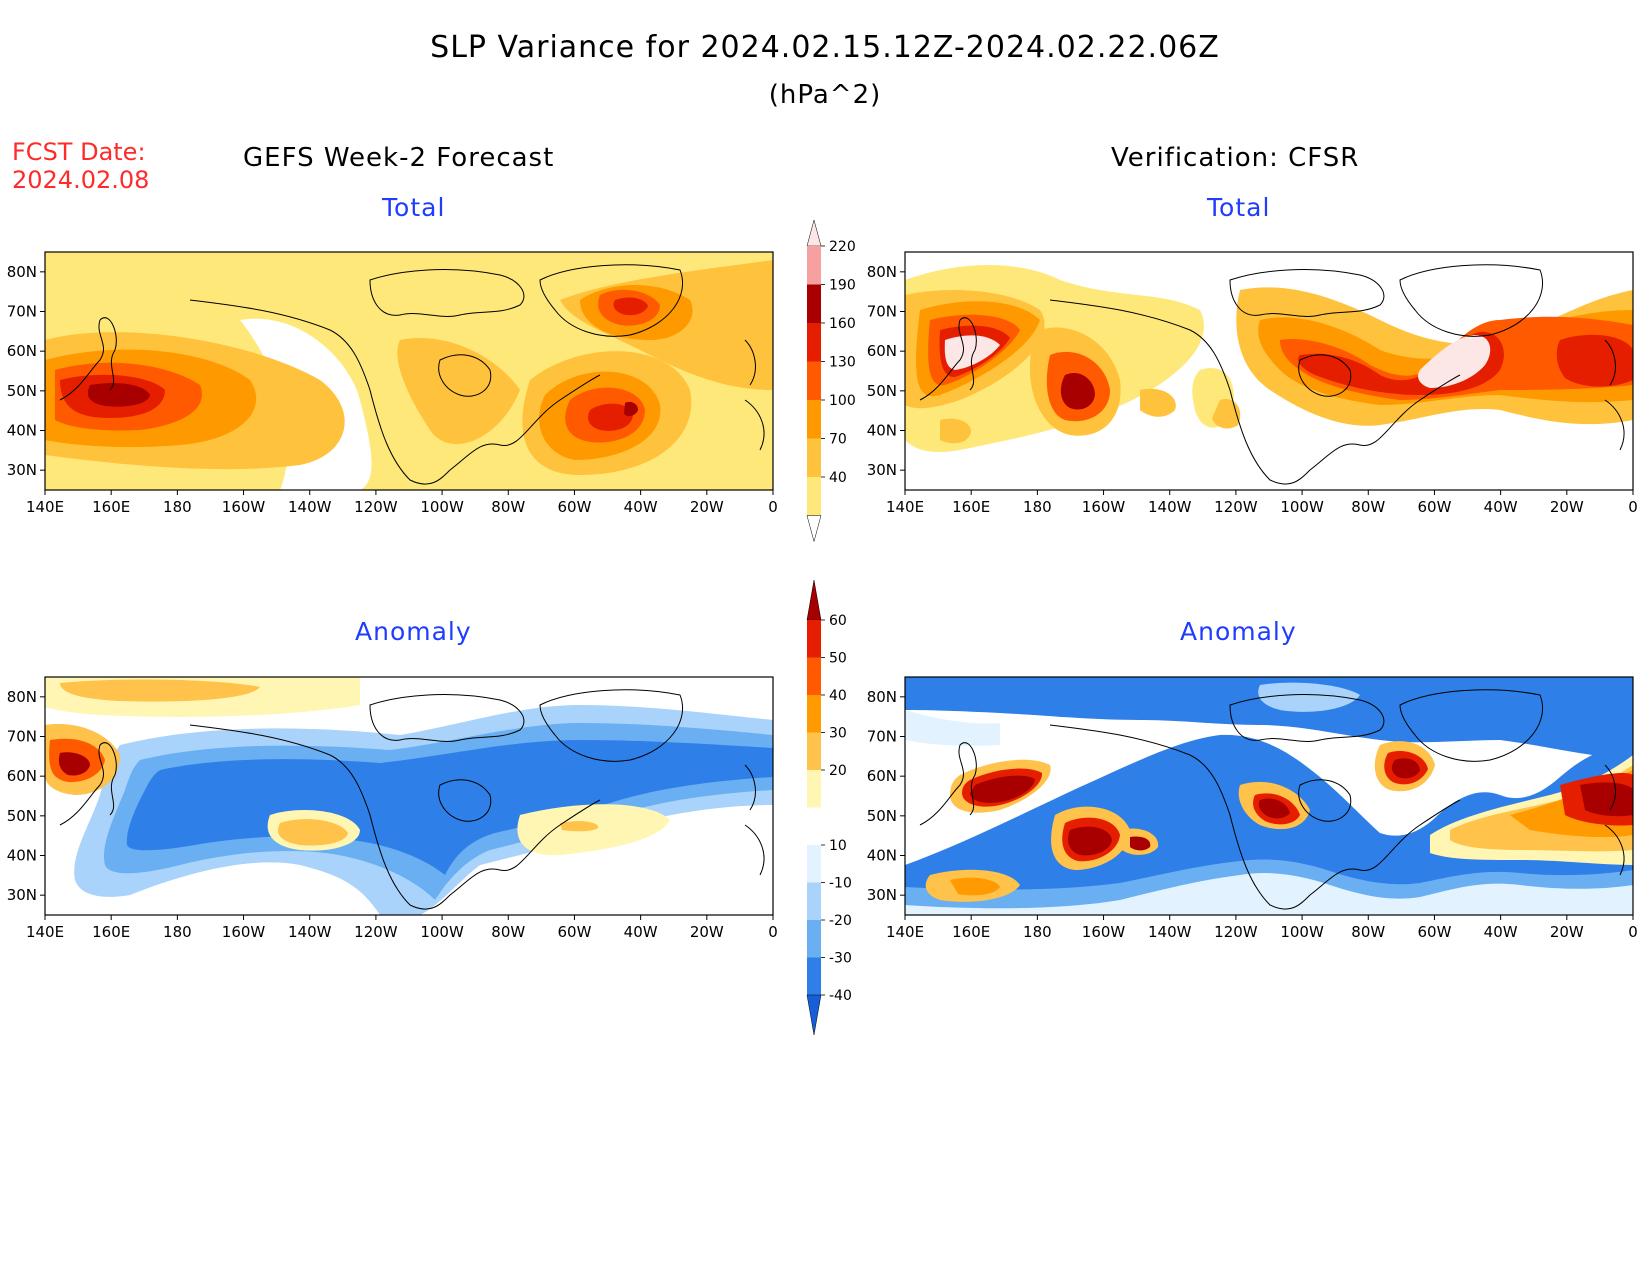 The image size is (1650, 1275). Describe the element at coordinates (840, 884) in the screenshot. I see `colorbar-label: -10` at that location.